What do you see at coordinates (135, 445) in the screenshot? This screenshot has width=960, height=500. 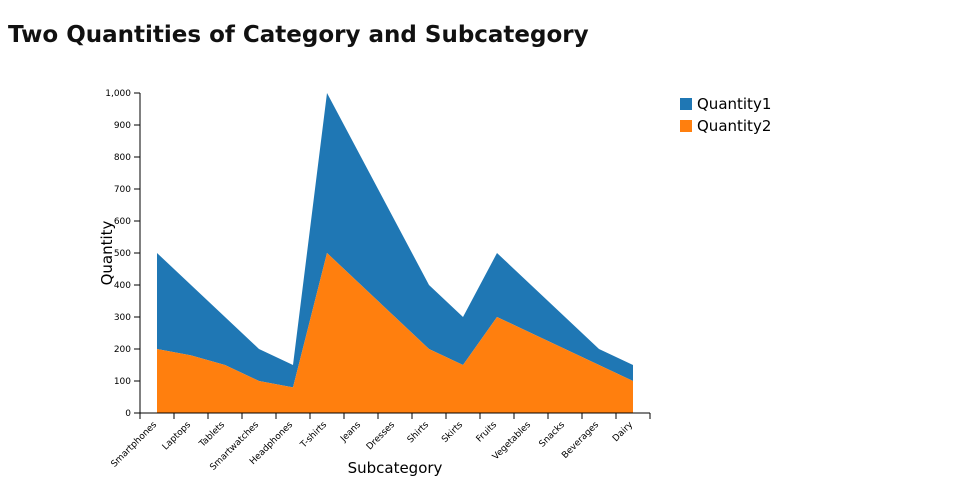 I see `x-tick-label: Smartphones` at bounding box center [135, 445].